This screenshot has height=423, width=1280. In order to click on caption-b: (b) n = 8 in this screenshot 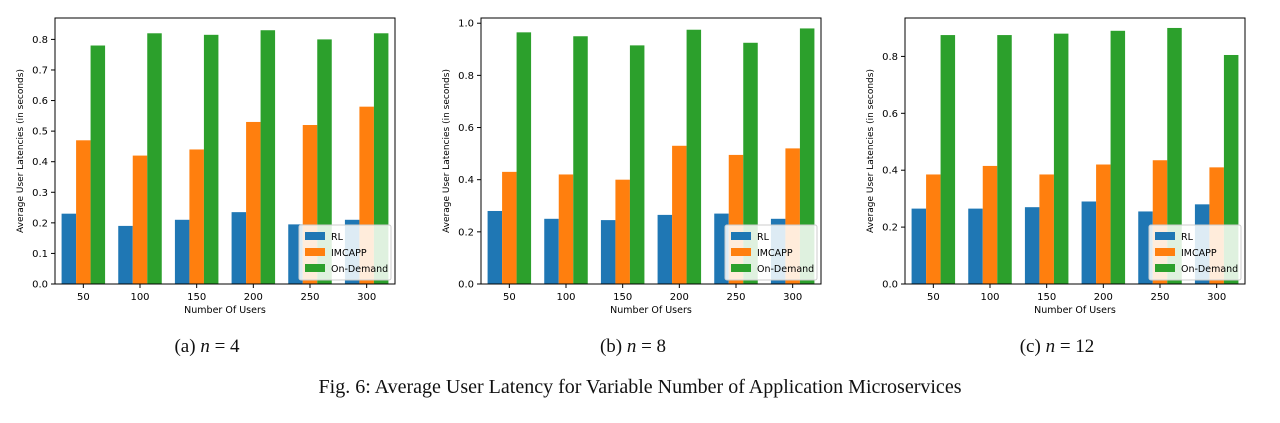, I will do `click(633, 347)`.